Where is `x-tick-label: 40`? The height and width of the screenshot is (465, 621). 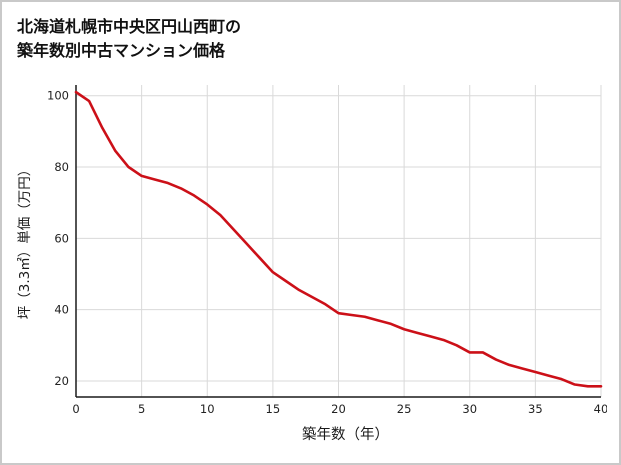
x-tick-label: 40 is located at coordinates (600, 409).